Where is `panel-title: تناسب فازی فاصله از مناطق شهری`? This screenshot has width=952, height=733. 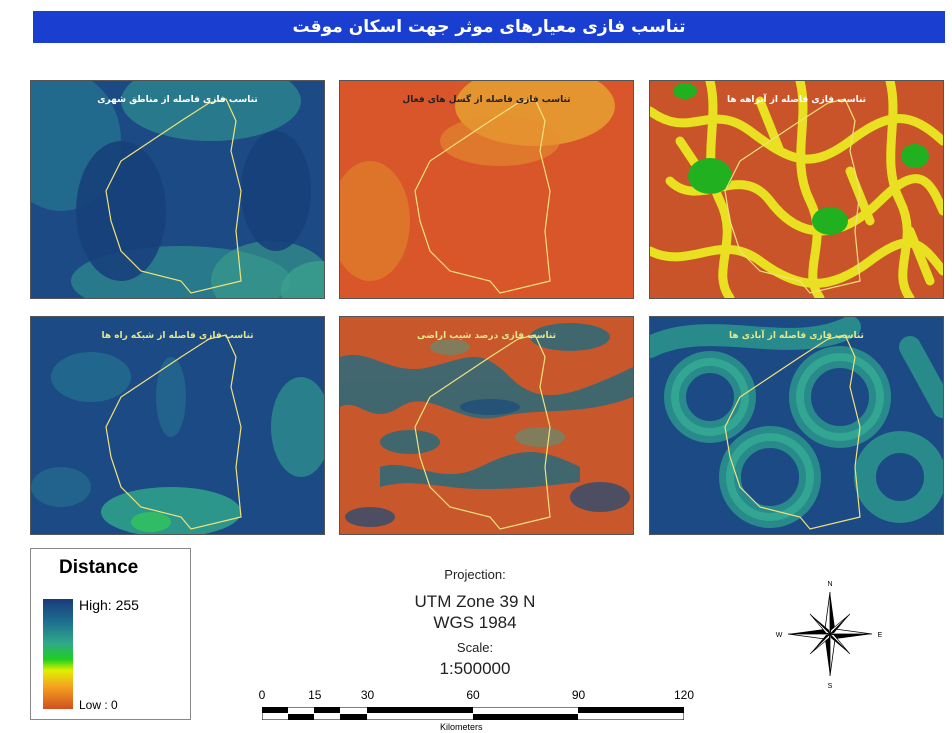 panel-title: تناسب فازی فاصله از مناطق شهری is located at coordinates (177, 100).